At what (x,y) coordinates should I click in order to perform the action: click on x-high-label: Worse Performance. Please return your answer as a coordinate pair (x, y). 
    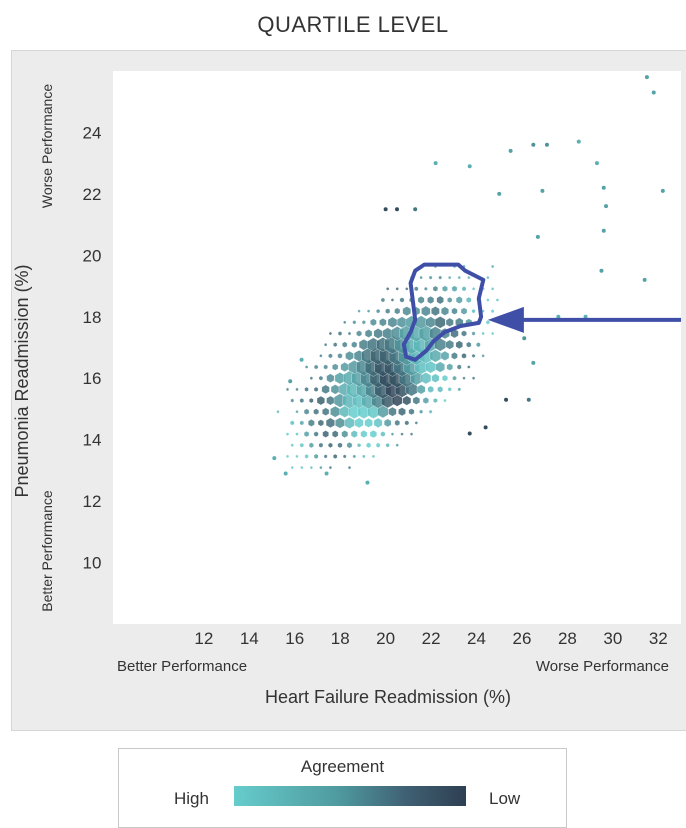
    Looking at the image, I should click on (602, 666).